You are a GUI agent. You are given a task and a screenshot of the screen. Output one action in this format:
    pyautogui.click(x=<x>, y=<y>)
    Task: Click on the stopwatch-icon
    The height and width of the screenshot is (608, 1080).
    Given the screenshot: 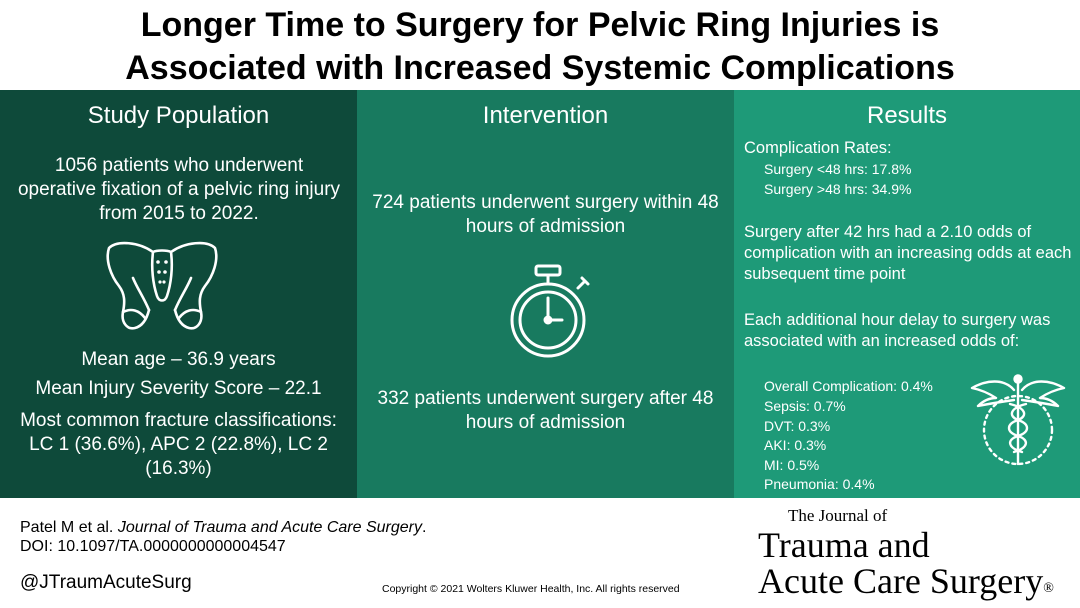 What is the action you would take?
    pyautogui.click(x=550, y=311)
    